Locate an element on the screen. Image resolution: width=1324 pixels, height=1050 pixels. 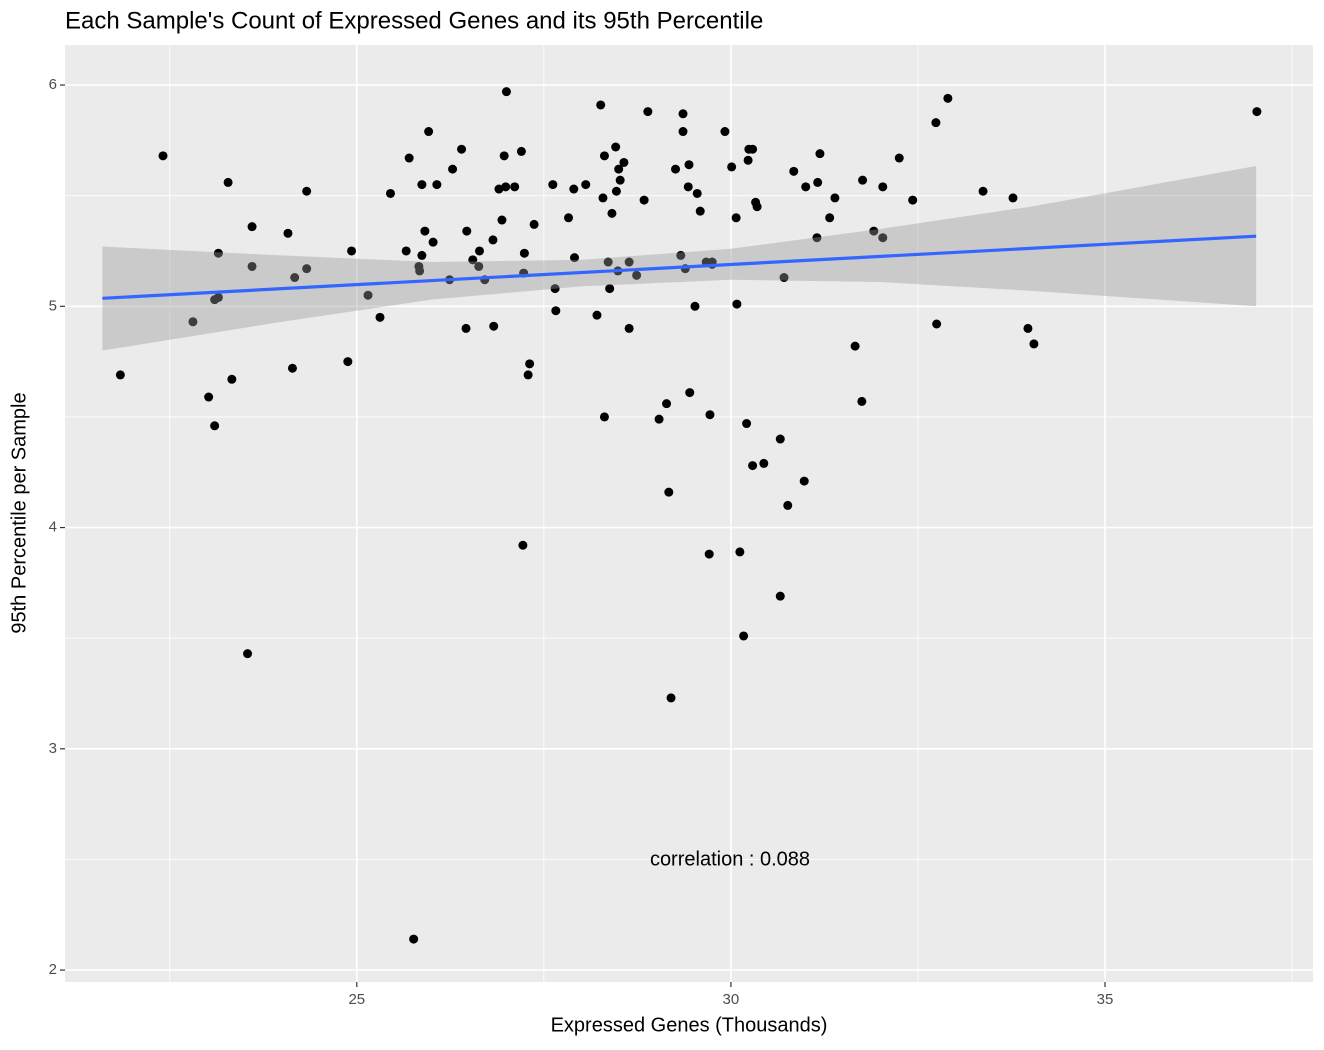
x-axis-label: Expressed Genes (Thousands) is located at coordinates (689, 1025).